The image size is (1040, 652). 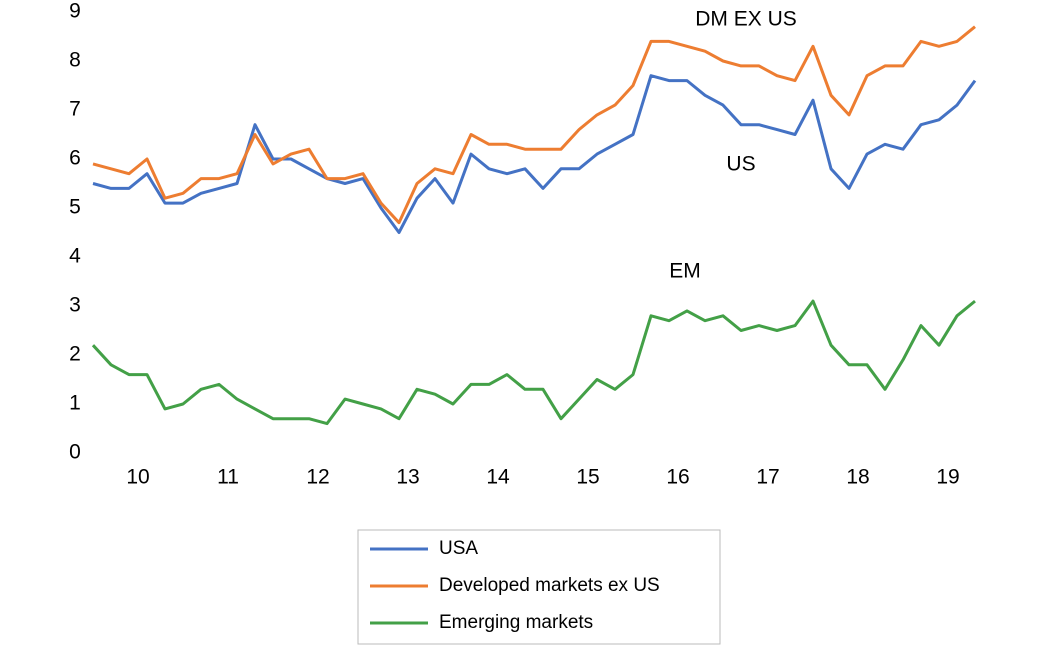 I want to click on x-tick-label: 10, so click(x=137, y=477).